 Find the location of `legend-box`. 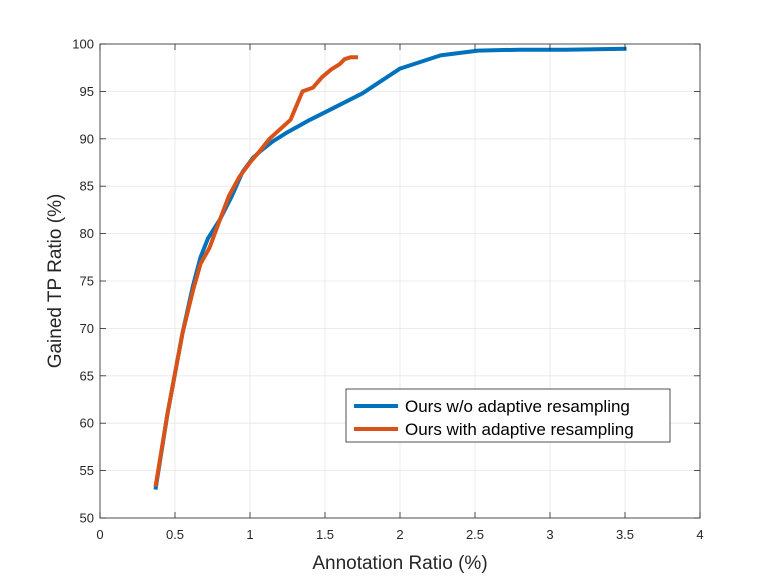

legend-box is located at coordinates (508, 415).